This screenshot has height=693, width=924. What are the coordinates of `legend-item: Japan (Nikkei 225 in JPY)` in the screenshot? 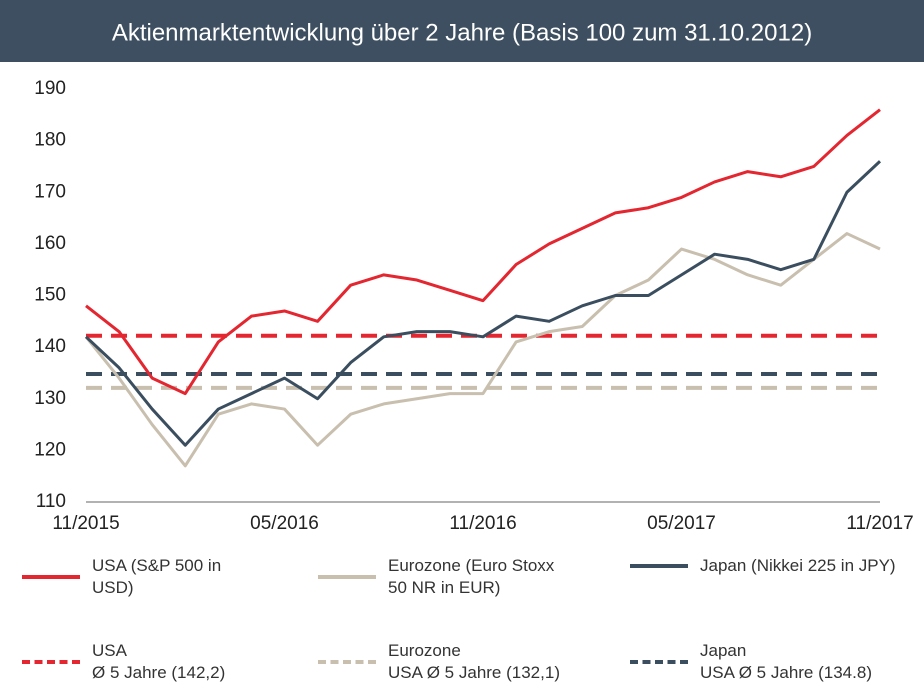 It's located at (763, 566).